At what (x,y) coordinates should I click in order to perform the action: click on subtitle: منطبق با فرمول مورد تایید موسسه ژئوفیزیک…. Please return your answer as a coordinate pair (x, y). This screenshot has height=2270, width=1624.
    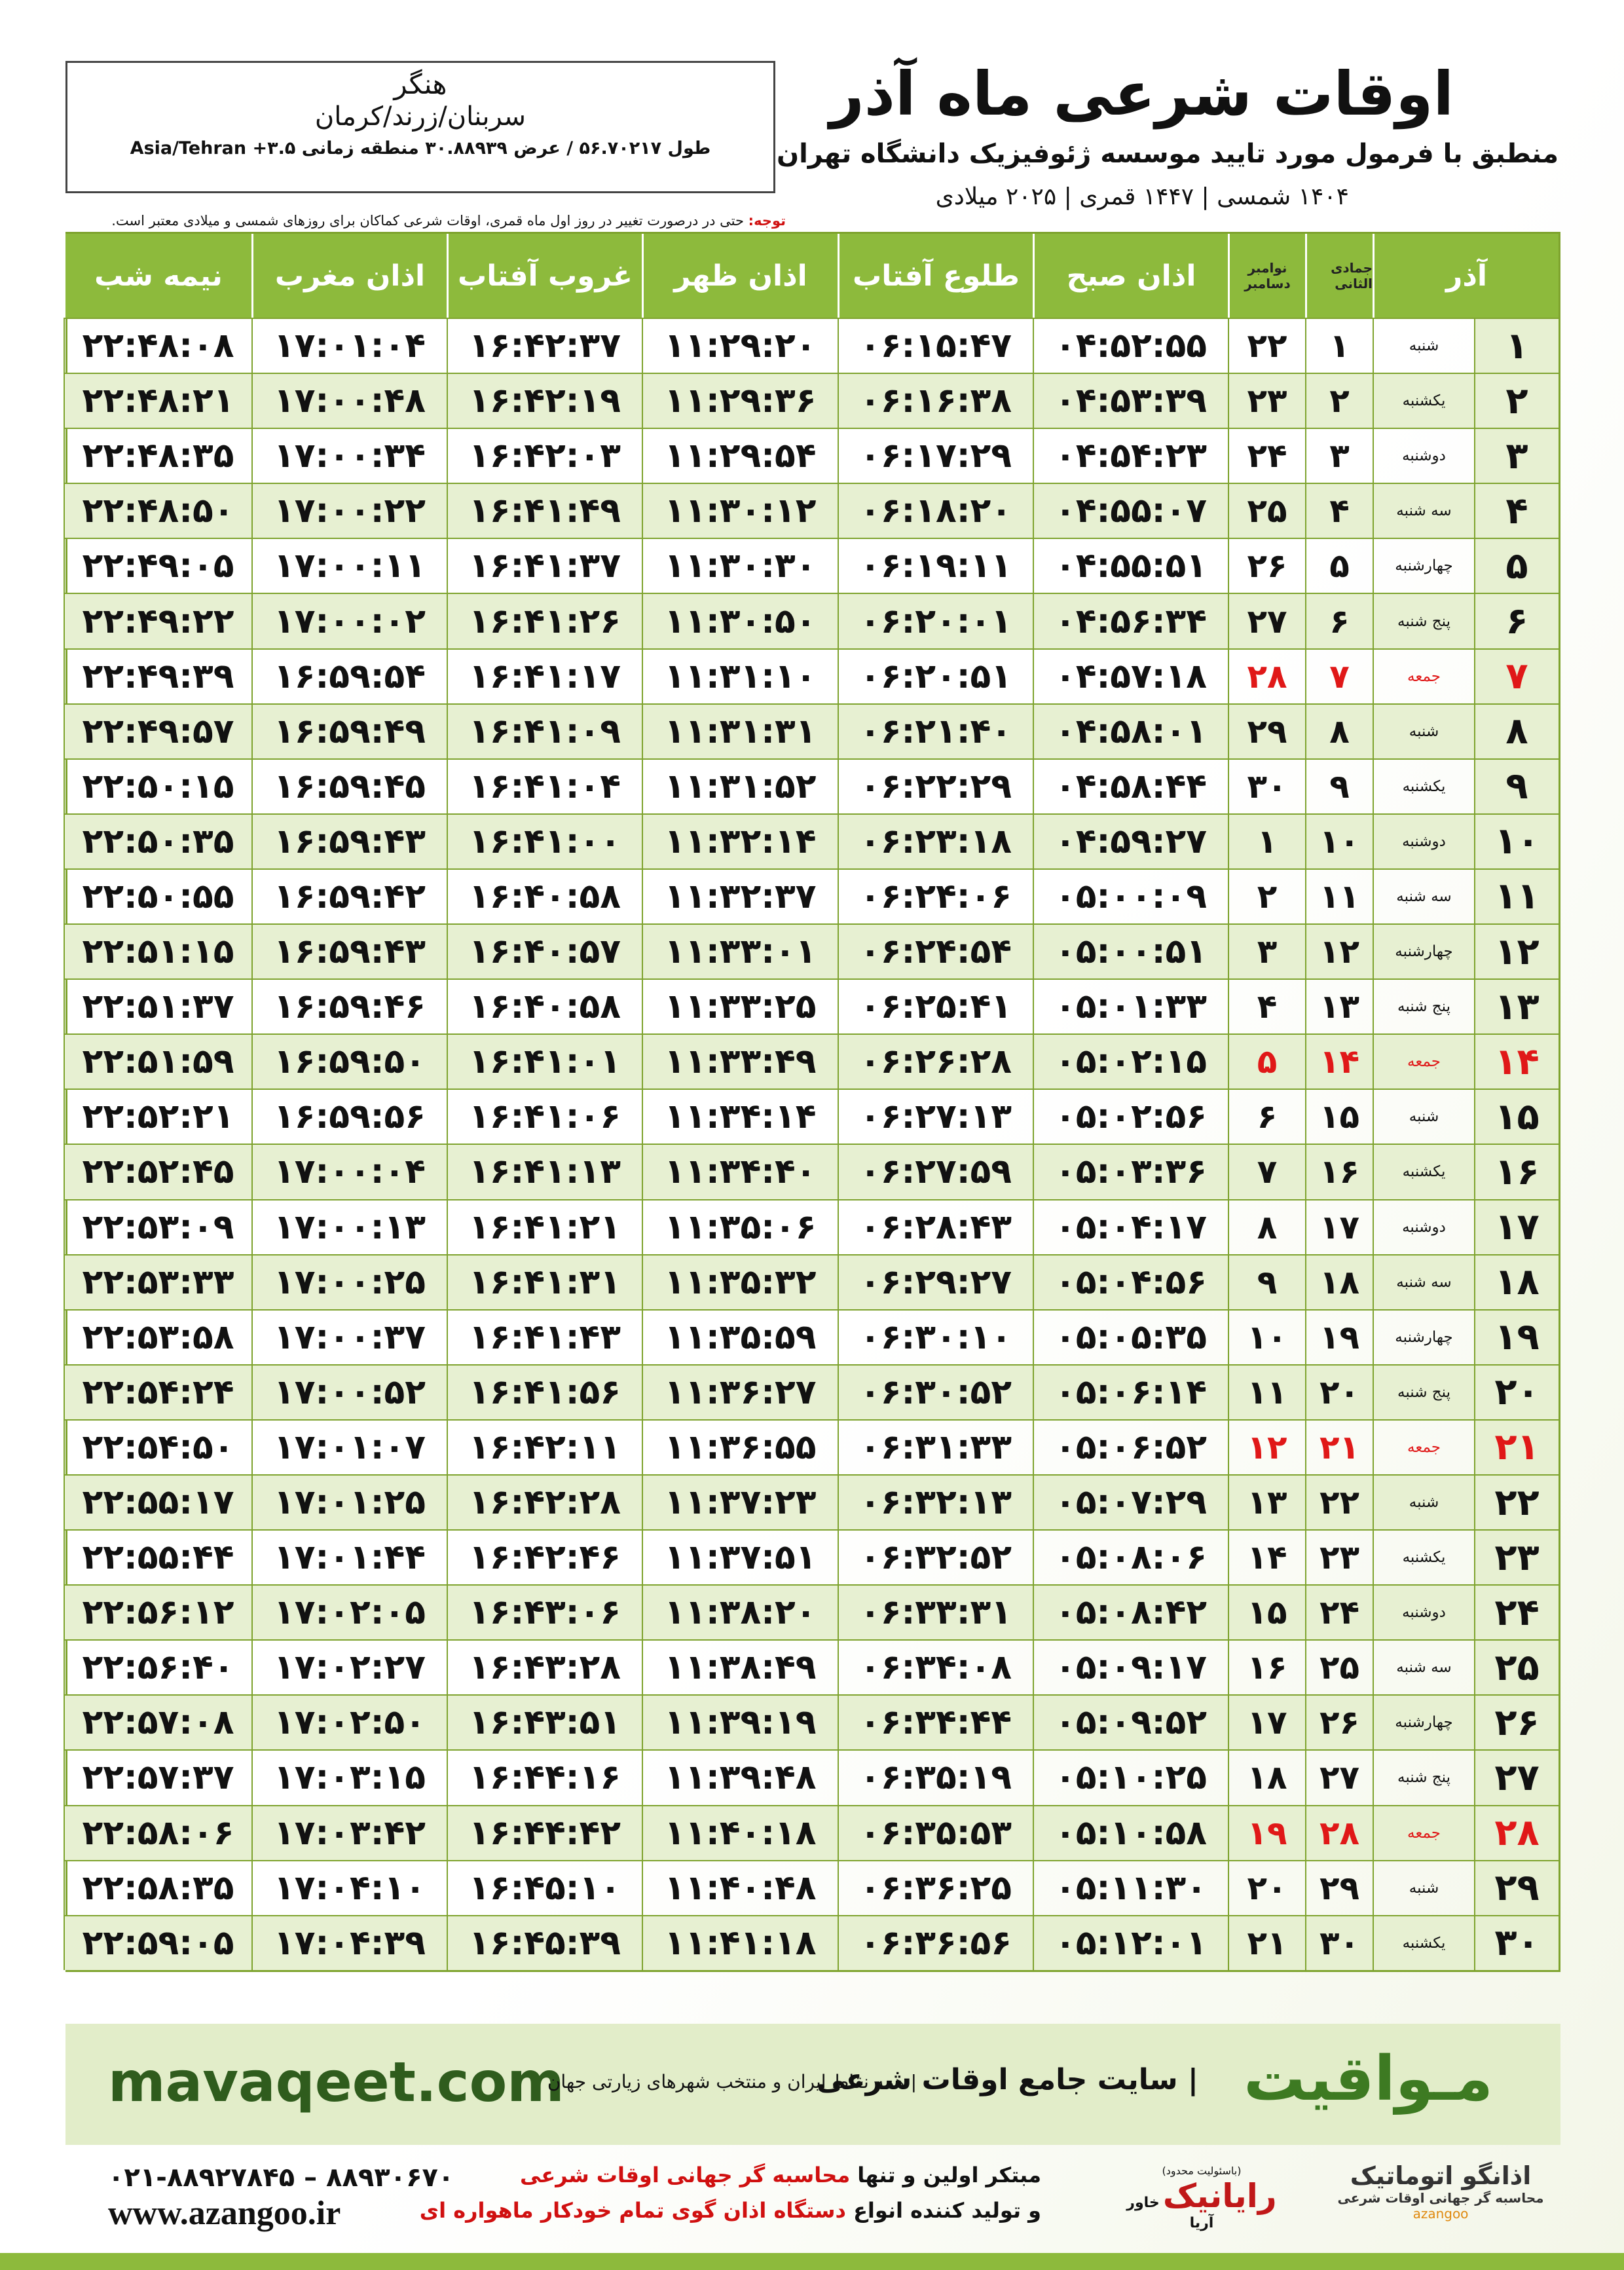
    Looking at the image, I should click on (1167, 154).